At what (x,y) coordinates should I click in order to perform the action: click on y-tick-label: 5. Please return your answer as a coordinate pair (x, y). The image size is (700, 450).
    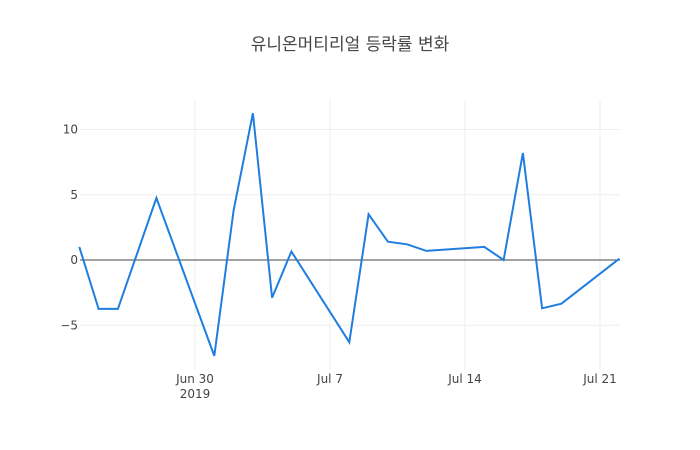
    Looking at the image, I should click on (74, 195).